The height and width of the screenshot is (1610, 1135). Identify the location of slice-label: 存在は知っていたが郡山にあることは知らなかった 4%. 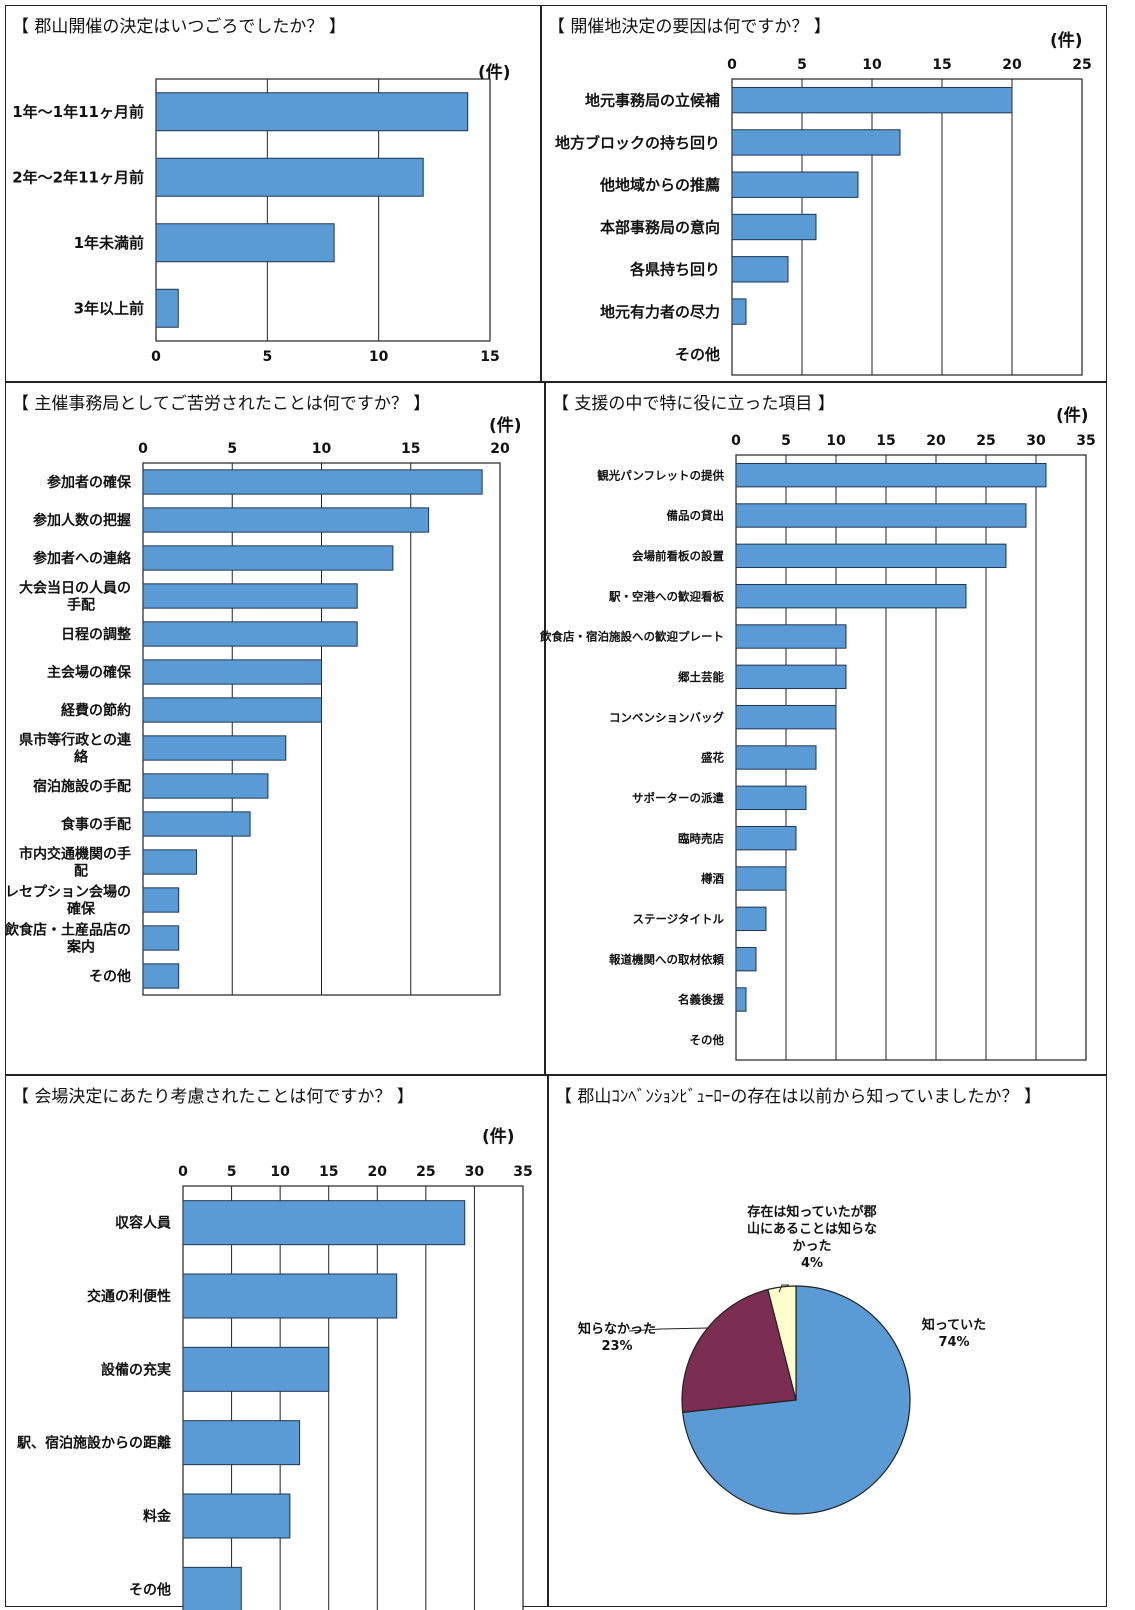
(812, 1237).